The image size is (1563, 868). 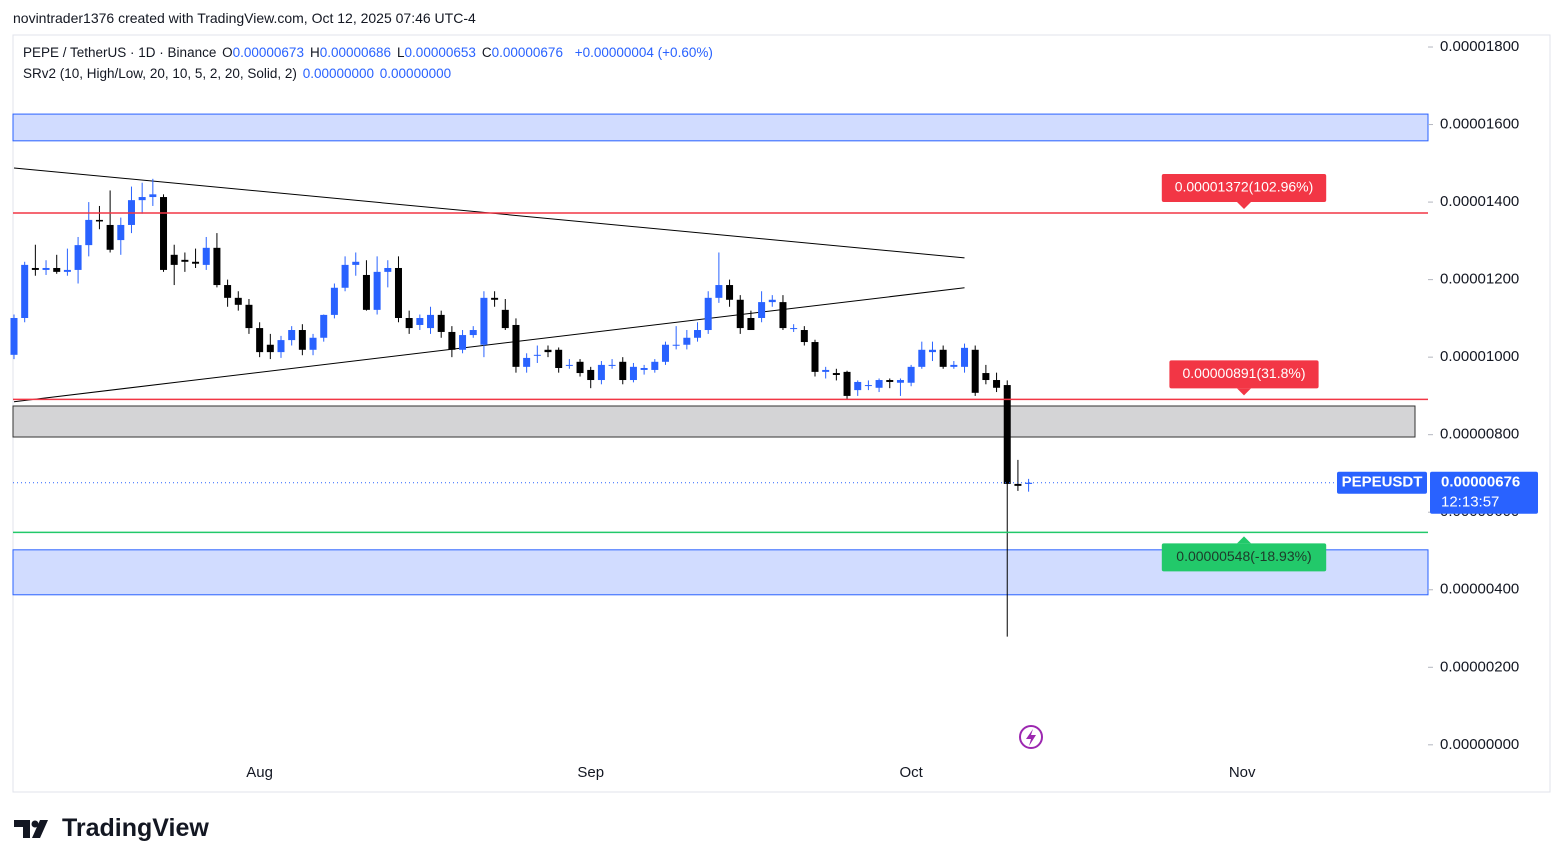 What do you see at coordinates (1484, 492) in the screenshot?
I see `last-price-box` at bounding box center [1484, 492].